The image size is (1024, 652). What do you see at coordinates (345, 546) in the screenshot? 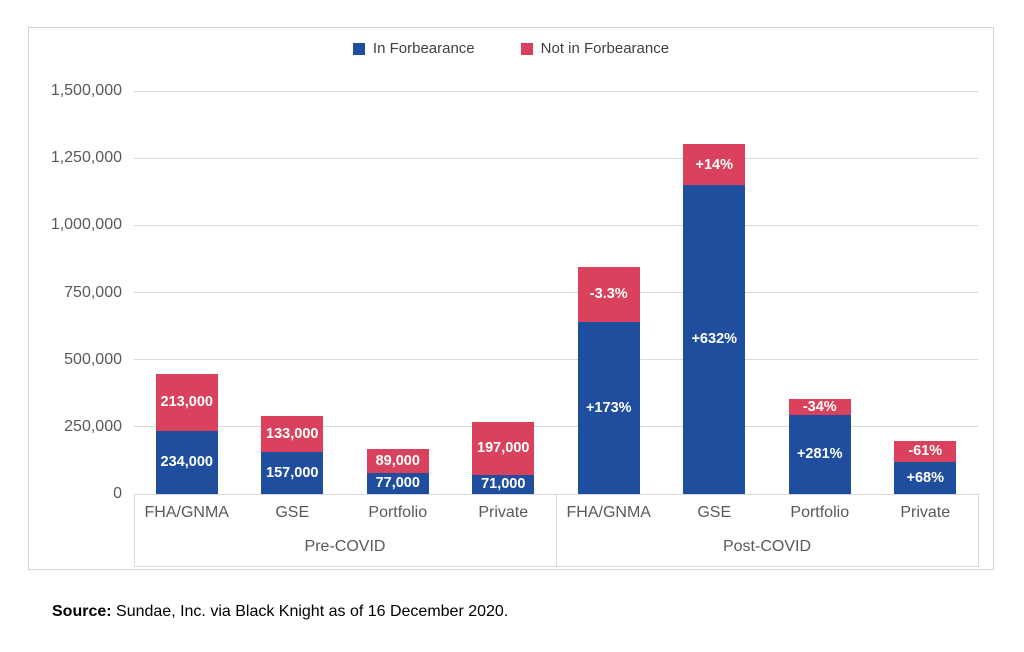
I see `group-label: Pre-COVID` at bounding box center [345, 546].